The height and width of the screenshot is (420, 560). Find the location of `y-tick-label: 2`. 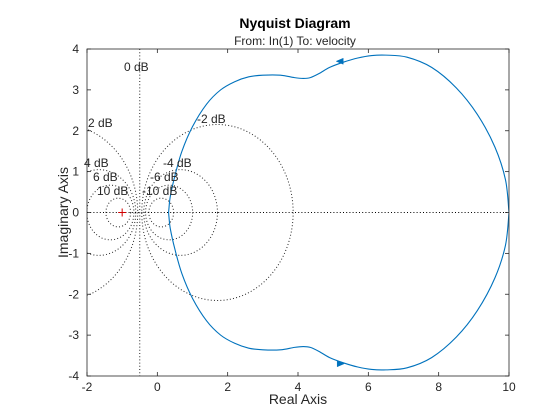

y-tick-label: 2 is located at coordinates (75, 131).